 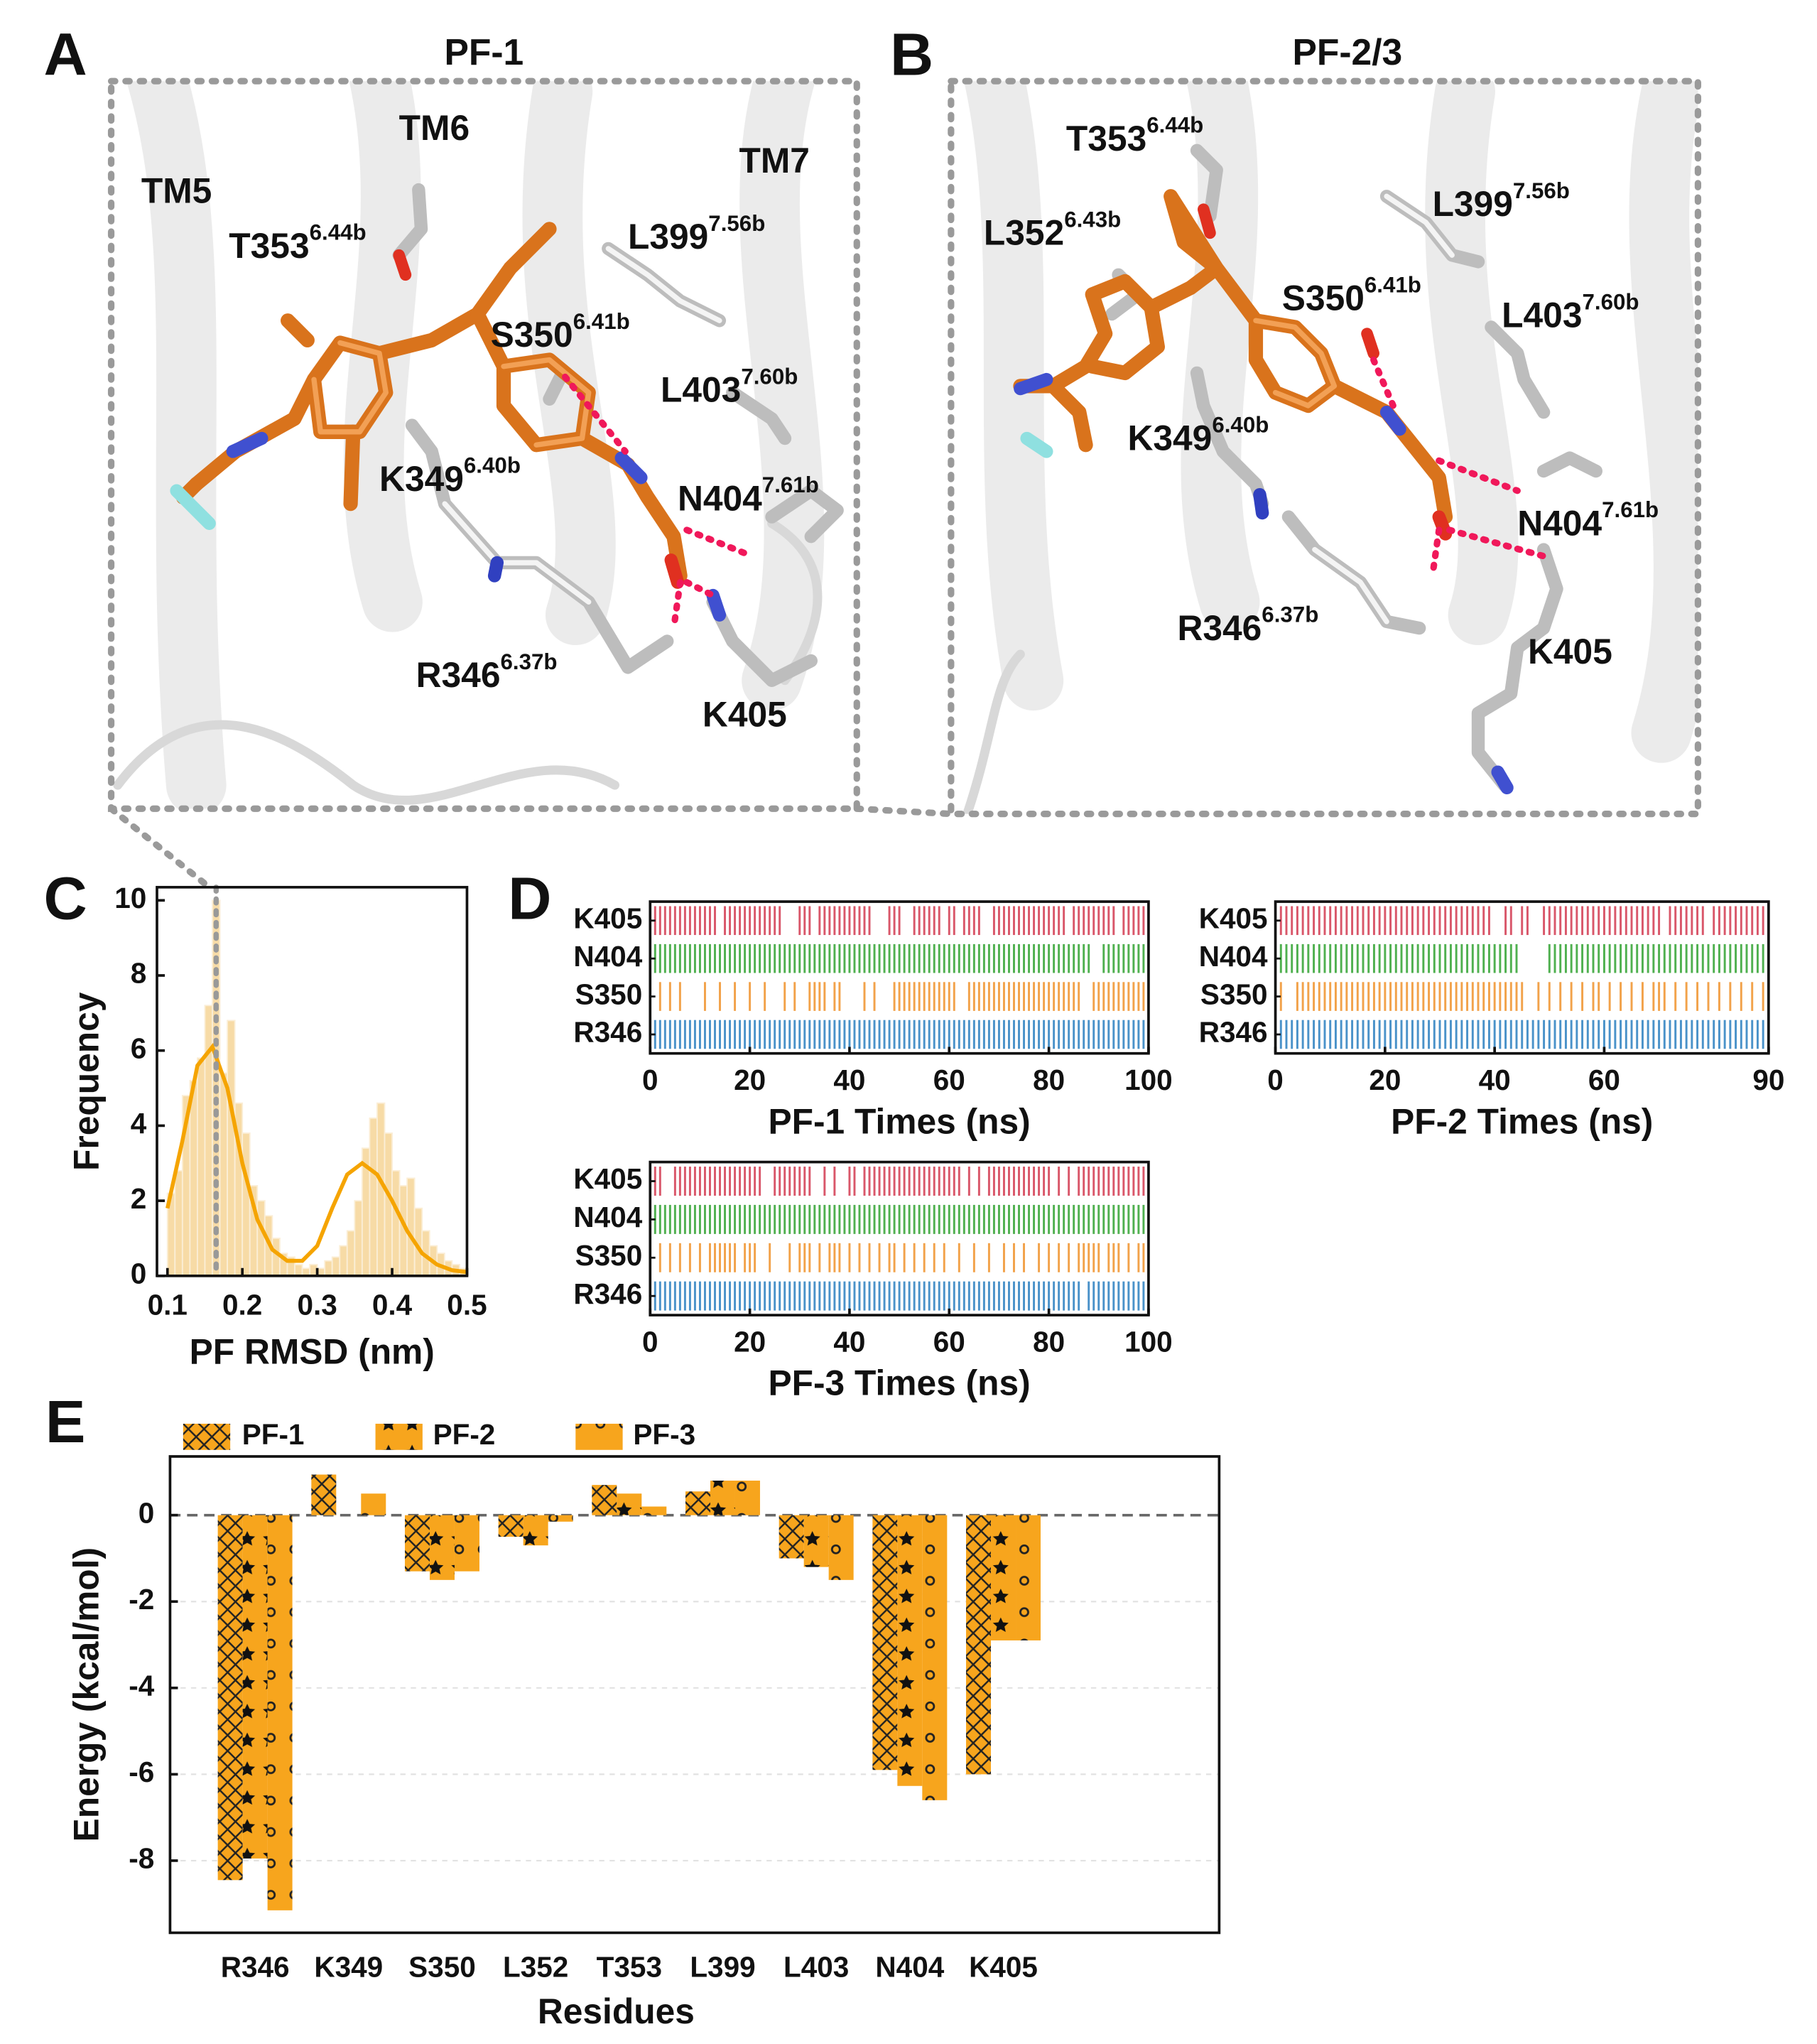 What do you see at coordinates (269, 246) in the screenshot?
I see `residue-name: T353` at bounding box center [269, 246].